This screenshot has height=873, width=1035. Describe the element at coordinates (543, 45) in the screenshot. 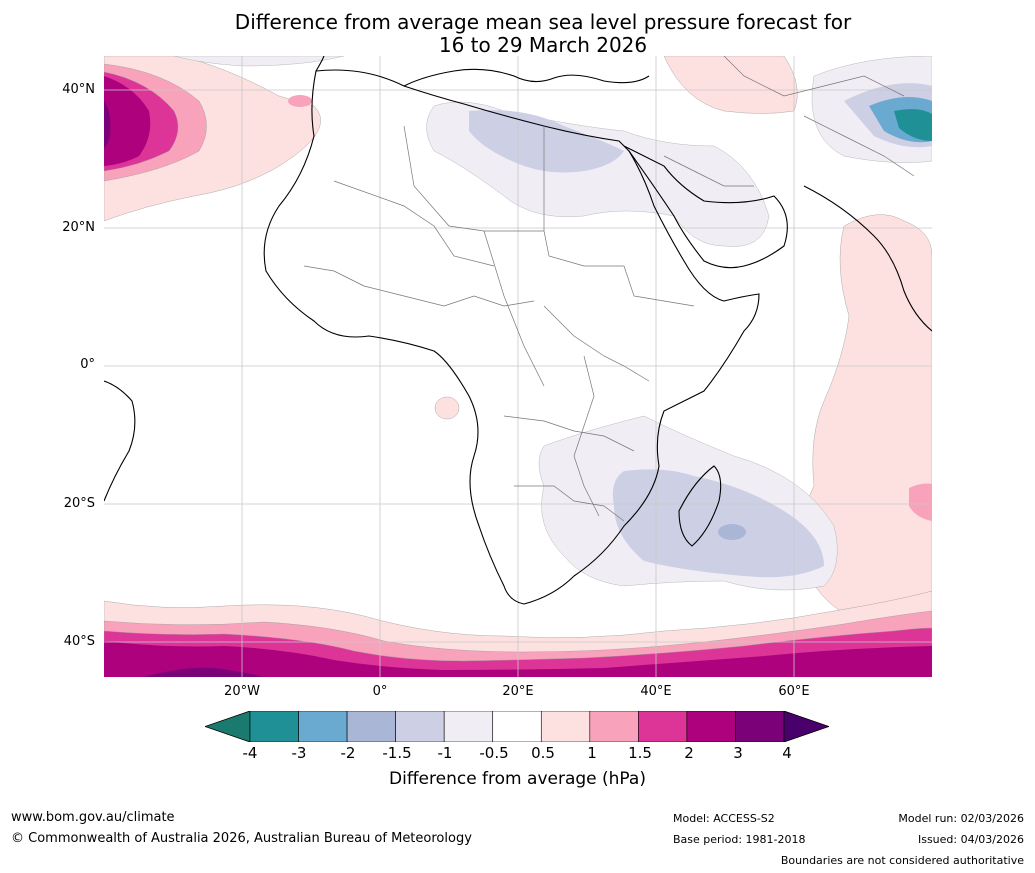

I see `chart-title-line2: 16 to 29 March 2026` at that location.